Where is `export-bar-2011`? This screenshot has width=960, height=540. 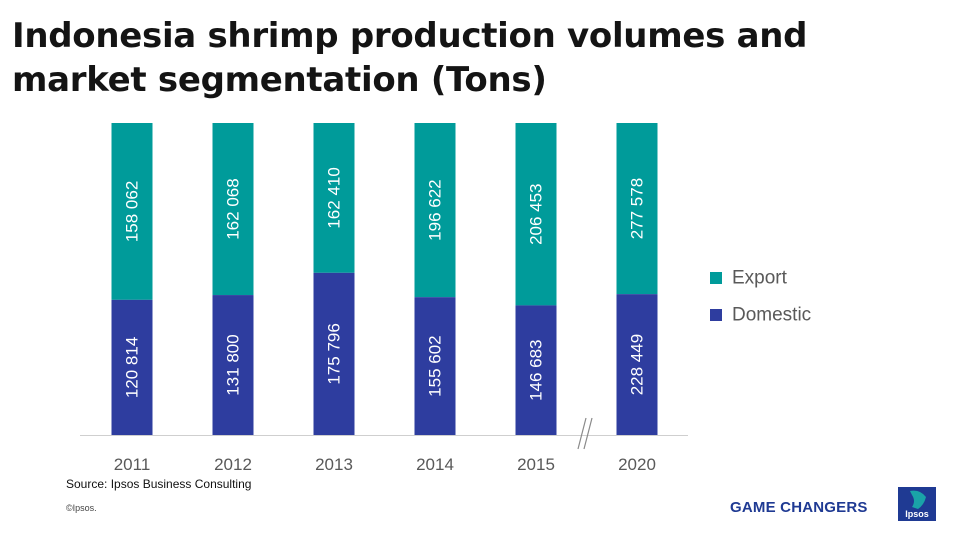 export-bar-2011 is located at coordinates (132, 211).